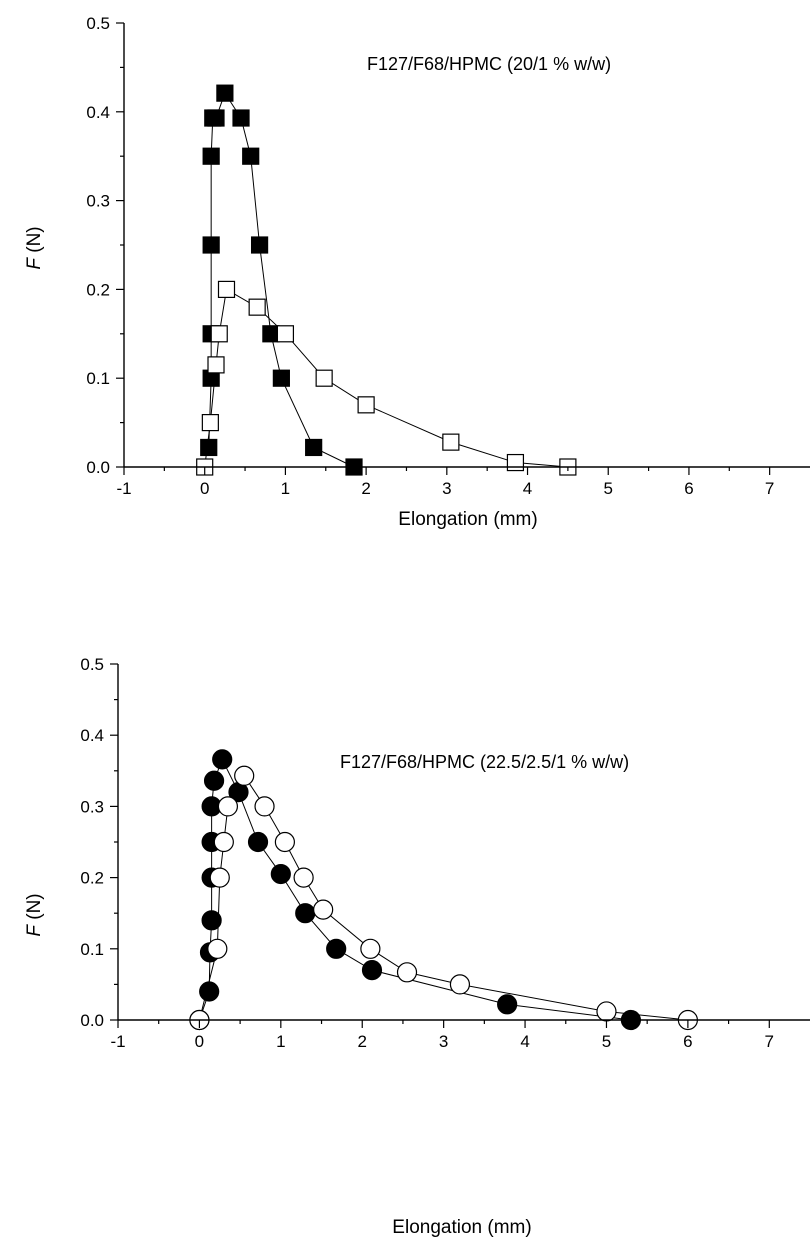  I want to click on chart-annotation: F127/F68/HPMC (20/1 % w/w), so click(489, 64).